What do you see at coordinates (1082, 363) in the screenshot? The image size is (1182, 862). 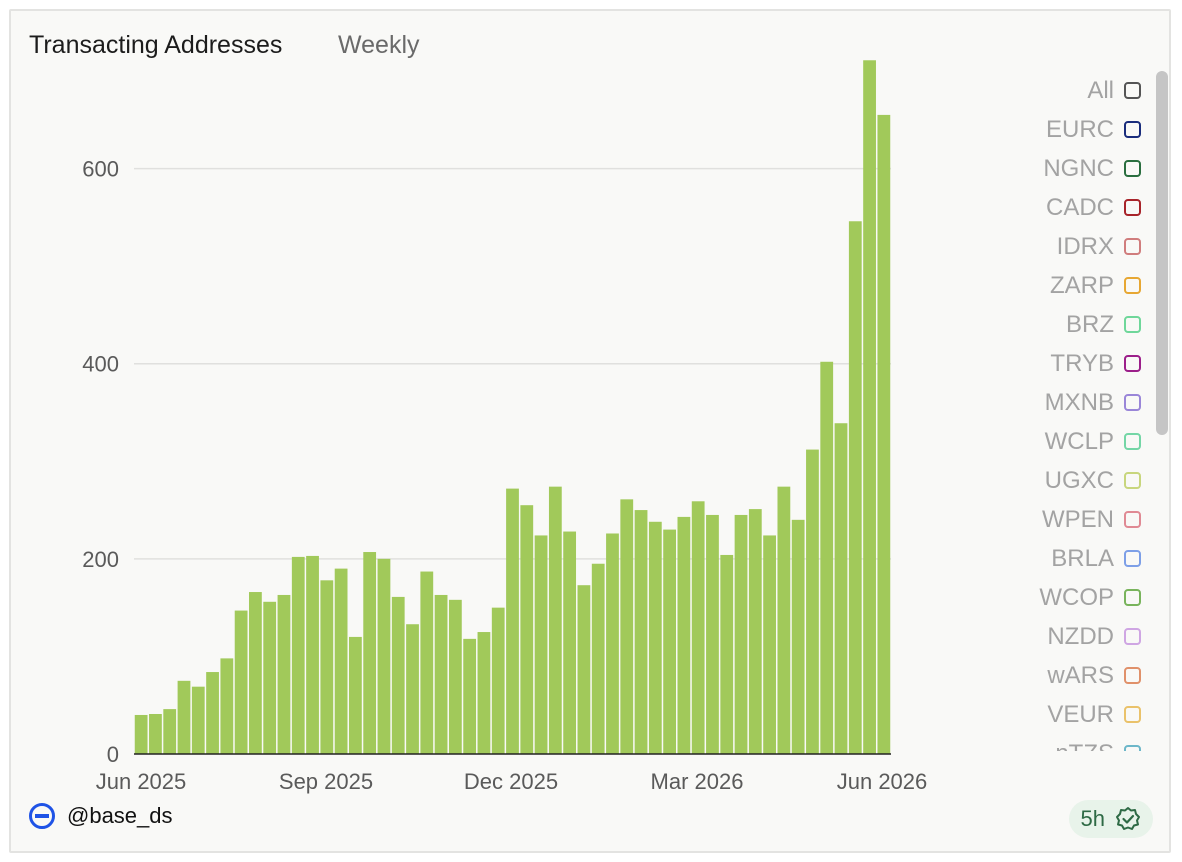 I see `legend-label: TRYB` at bounding box center [1082, 363].